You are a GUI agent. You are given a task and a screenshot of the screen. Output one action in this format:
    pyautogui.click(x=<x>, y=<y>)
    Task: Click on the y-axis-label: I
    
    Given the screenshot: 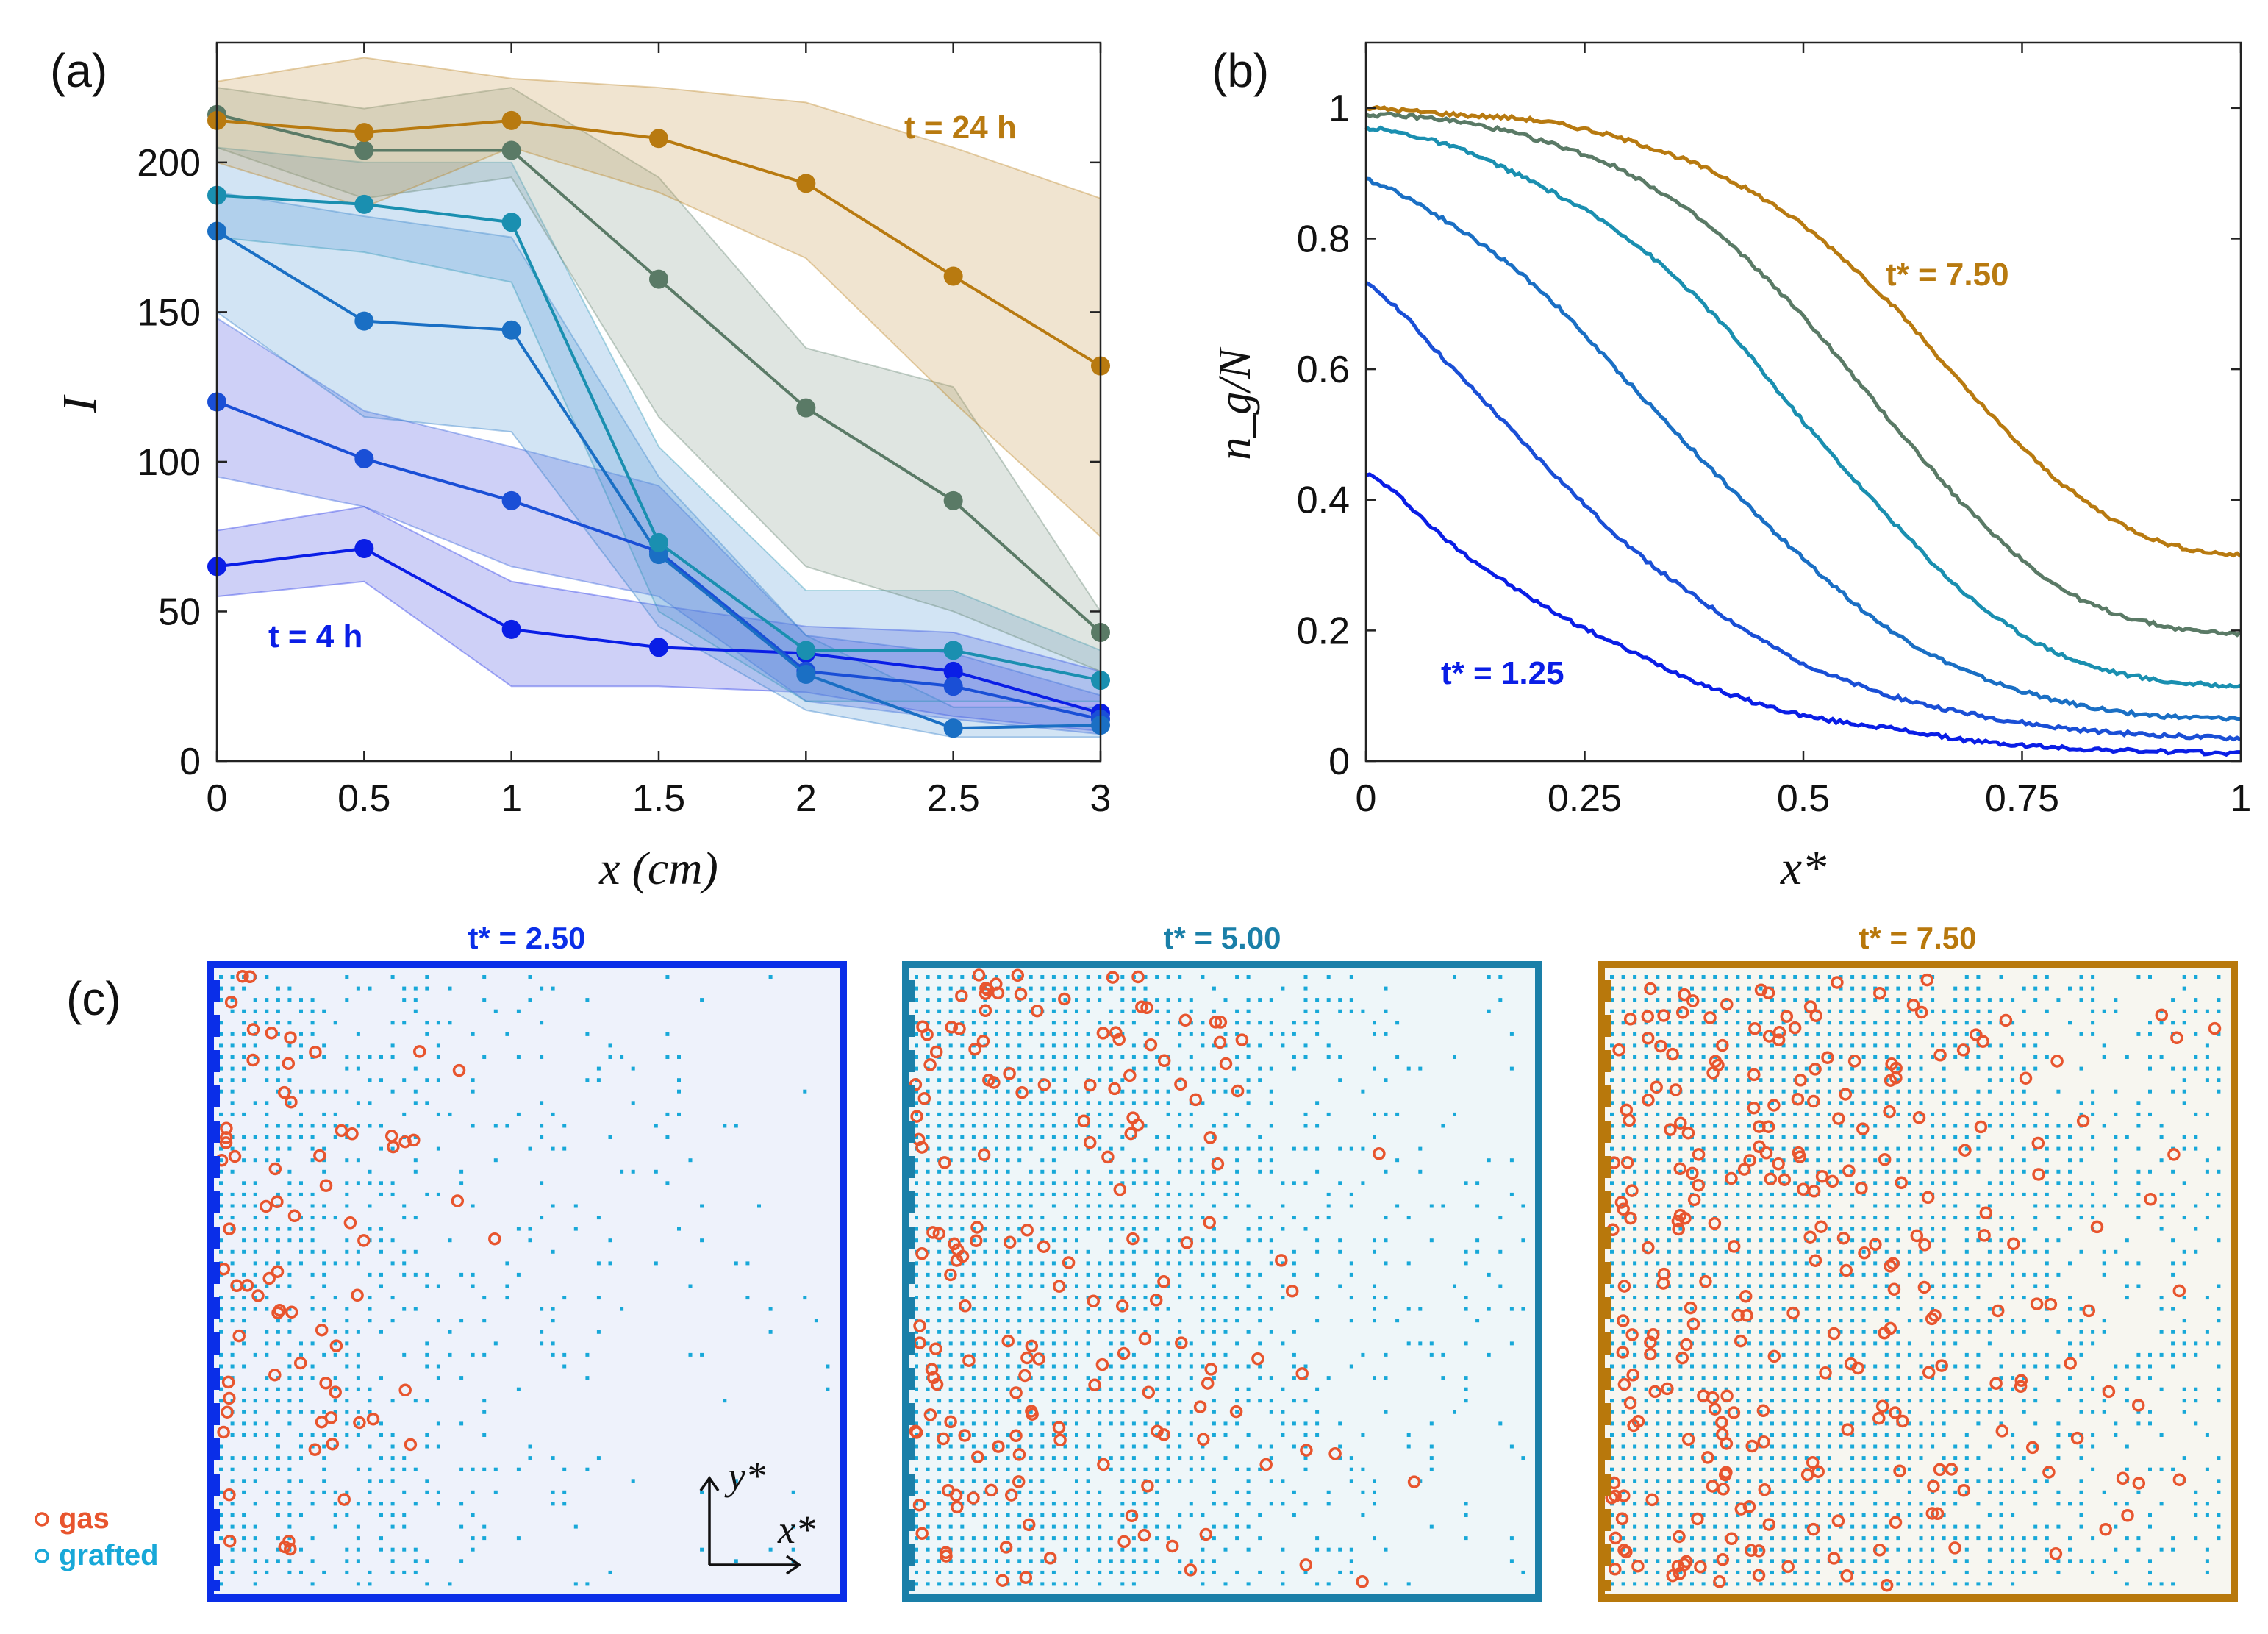 What is the action you would take?
    pyautogui.click(x=80, y=403)
    